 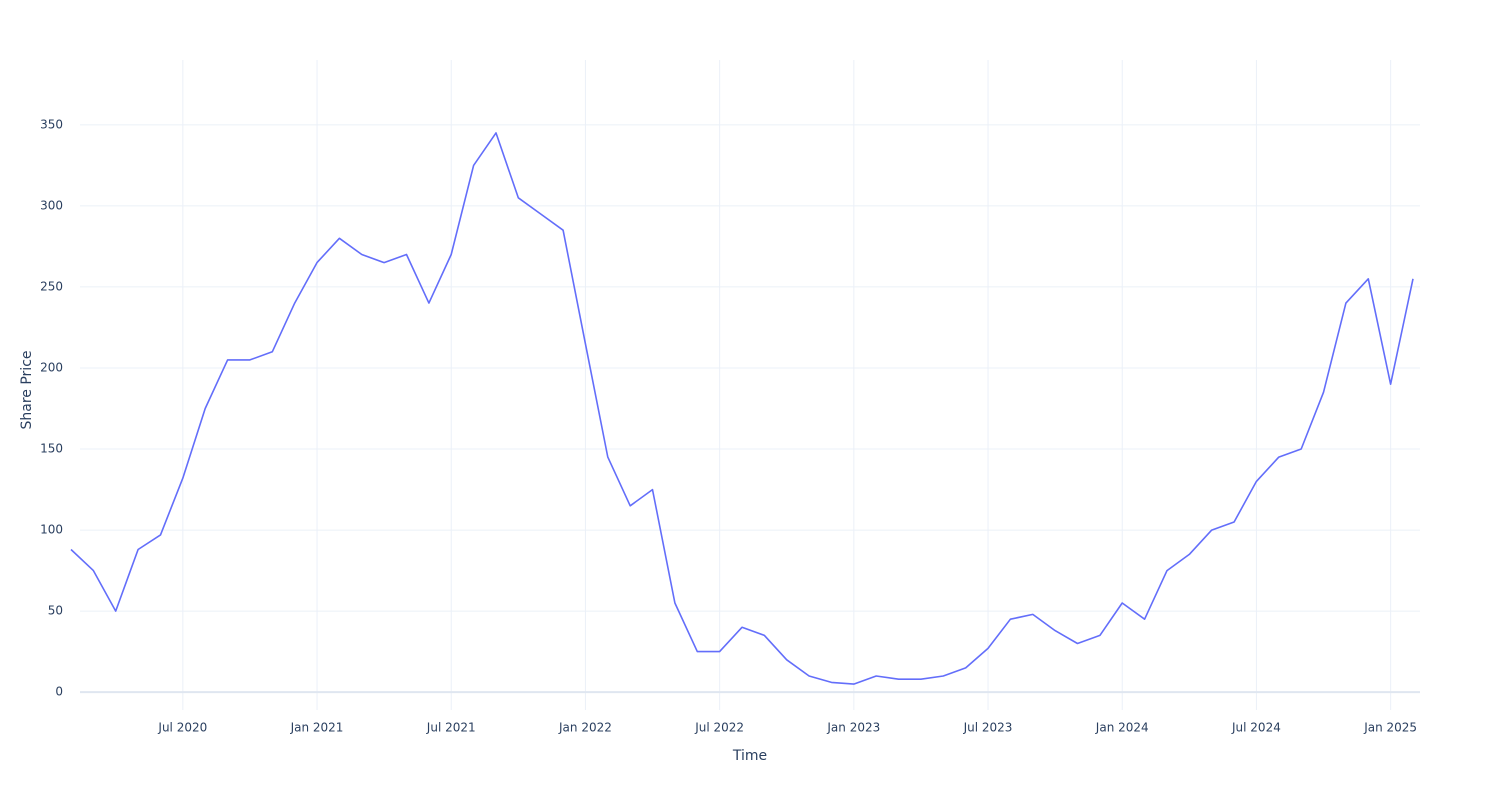 I want to click on x-tick-label: Jan 2022, so click(x=585, y=728).